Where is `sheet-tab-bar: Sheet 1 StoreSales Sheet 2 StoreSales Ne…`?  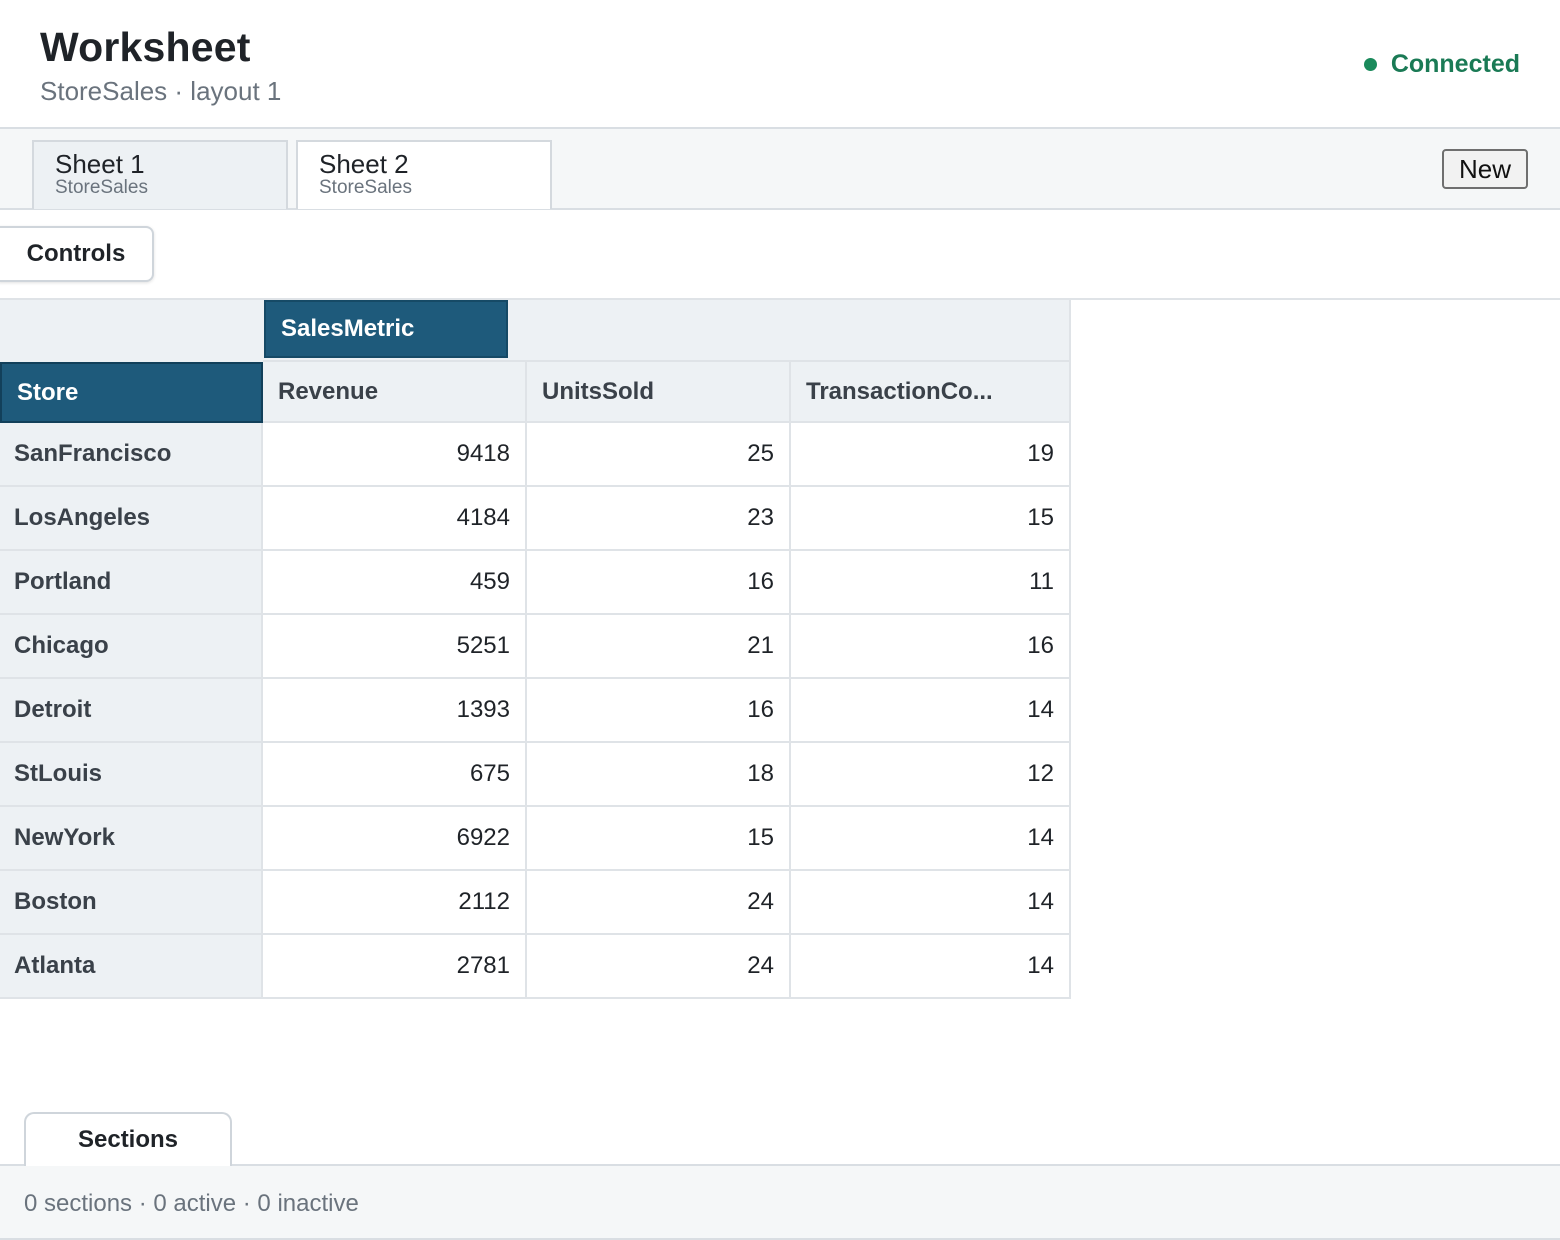 sheet-tab-bar: Sheet 1 StoreSales Sheet 2 StoreSales Ne… is located at coordinates (780, 169).